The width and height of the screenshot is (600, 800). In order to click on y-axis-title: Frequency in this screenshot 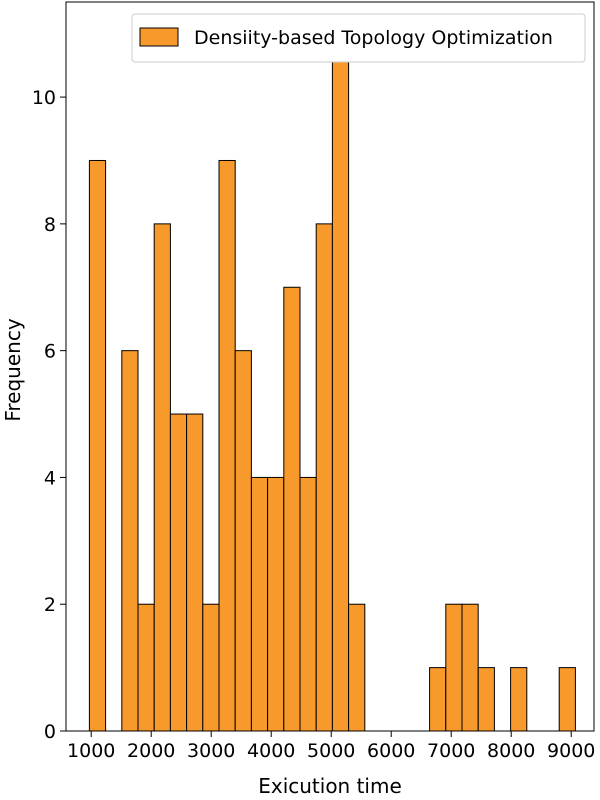, I will do `click(13, 369)`.